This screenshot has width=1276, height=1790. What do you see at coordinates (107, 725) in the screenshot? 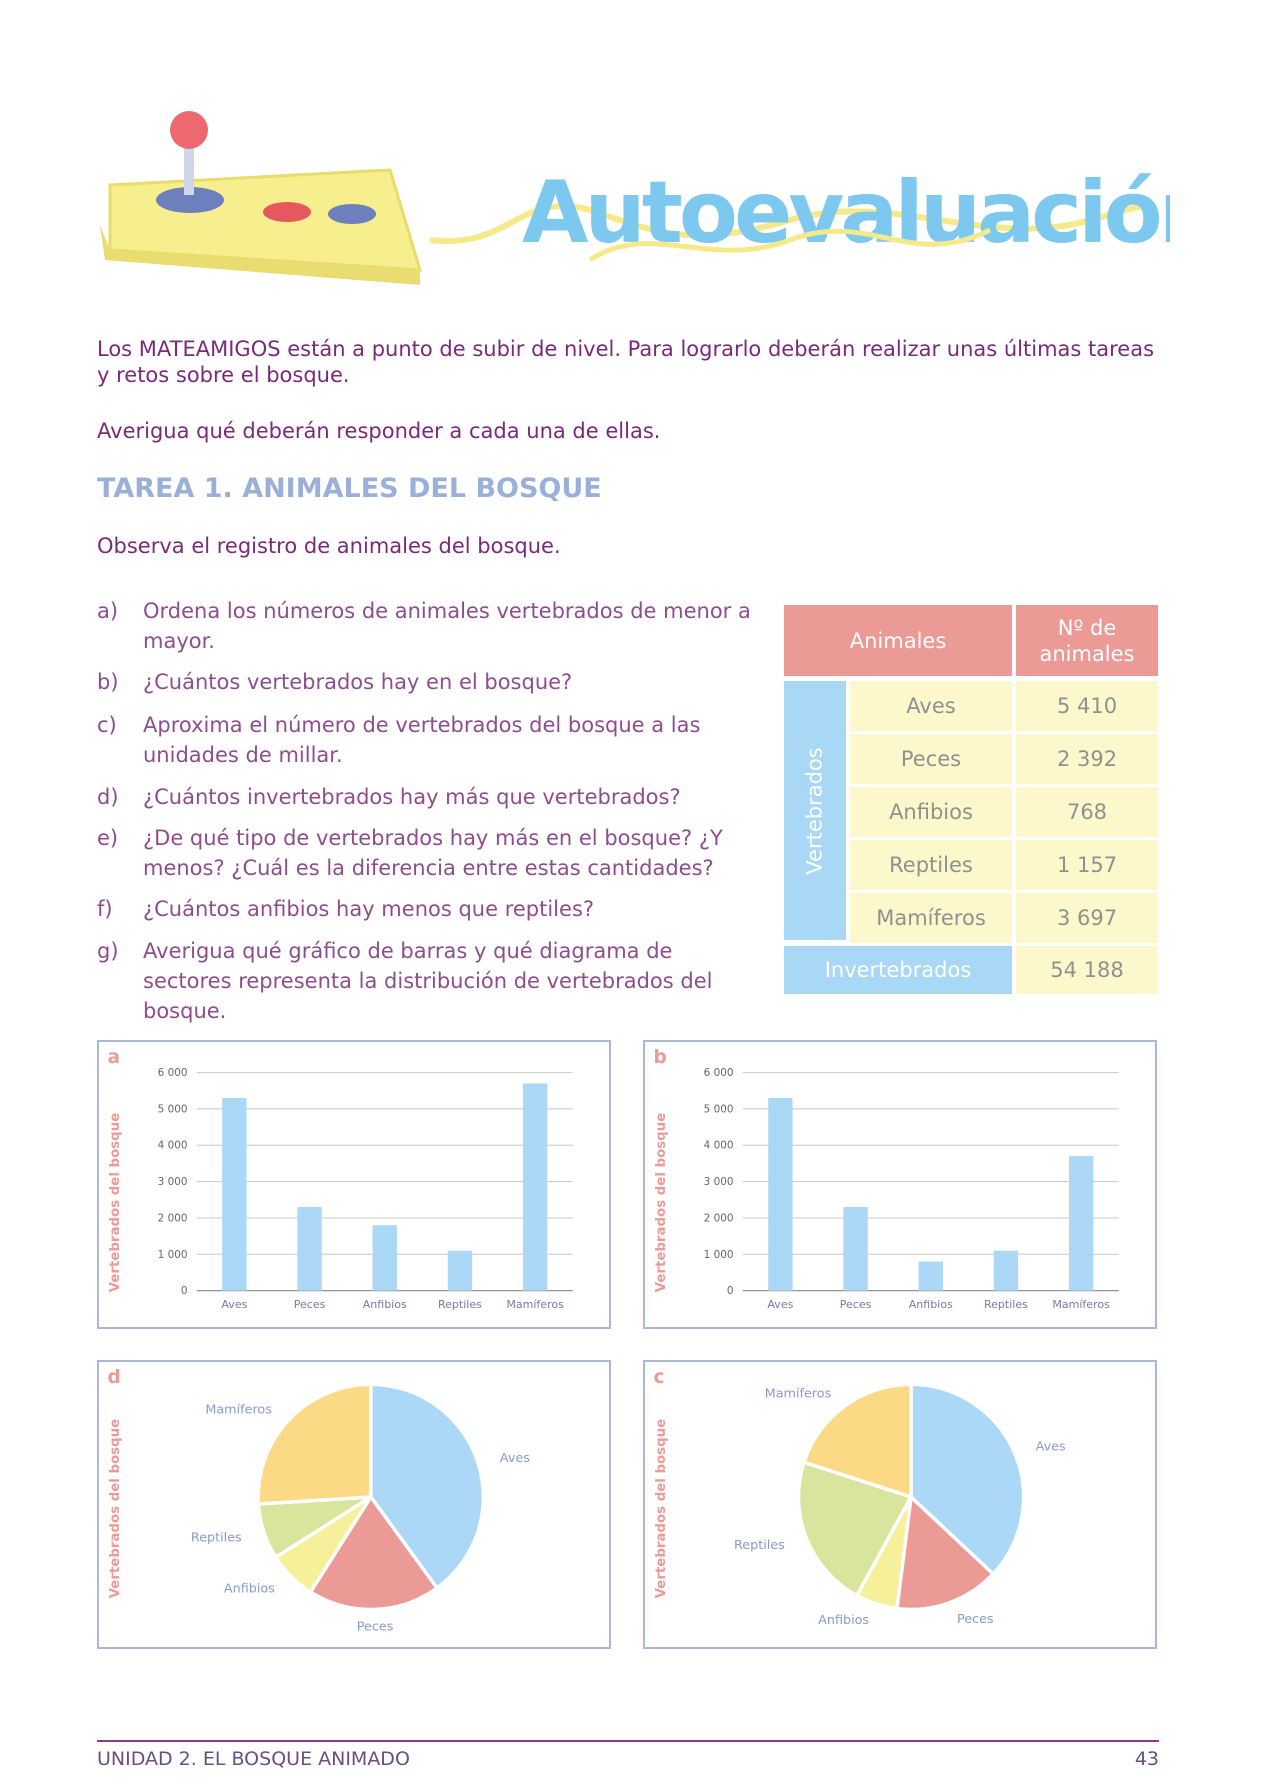
I see `question-letter: c)` at bounding box center [107, 725].